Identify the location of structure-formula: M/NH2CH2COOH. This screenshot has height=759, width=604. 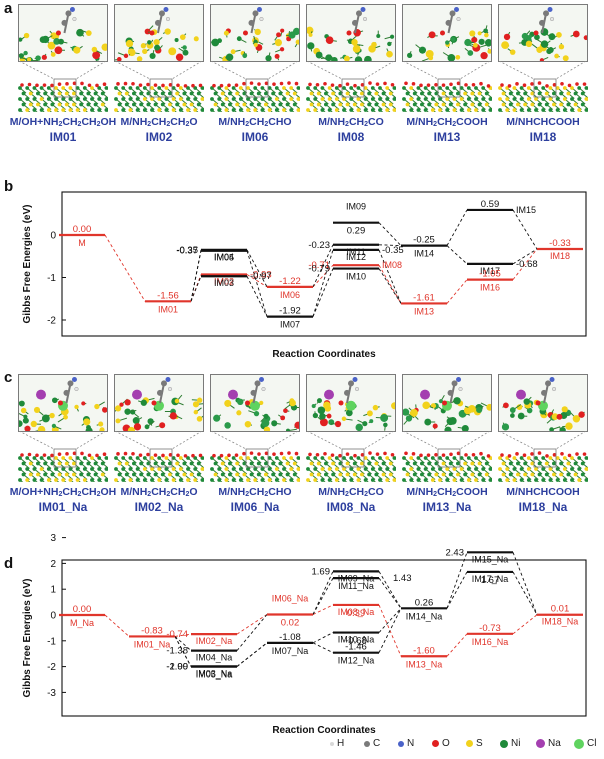
(447, 122).